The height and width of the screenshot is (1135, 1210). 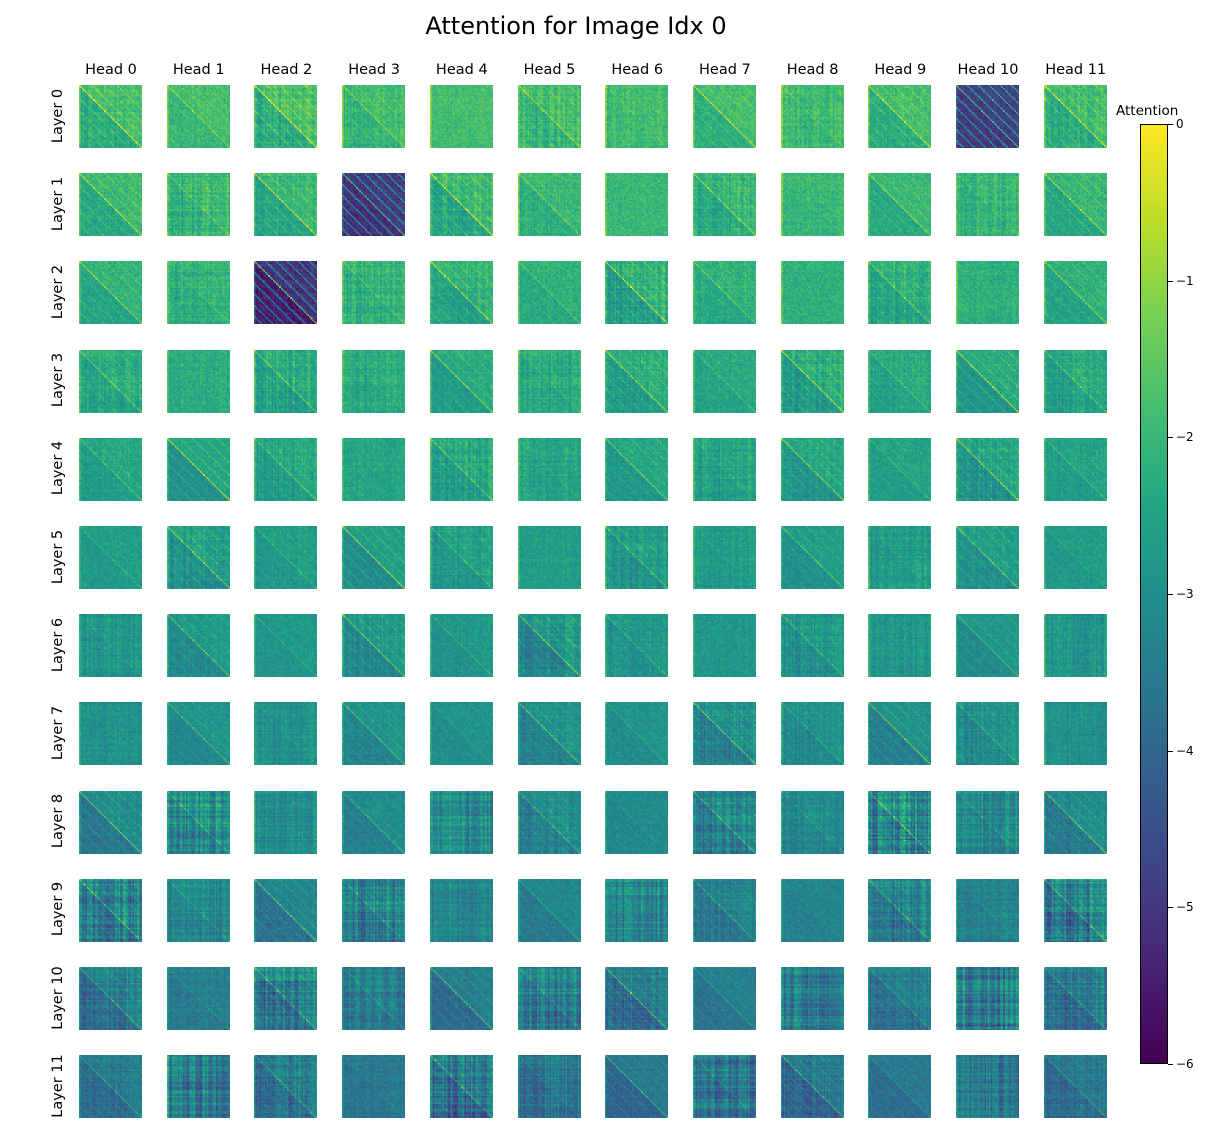 What do you see at coordinates (58, 1085) in the screenshot?
I see `layer-label: Layer 11` at bounding box center [58, 1085].